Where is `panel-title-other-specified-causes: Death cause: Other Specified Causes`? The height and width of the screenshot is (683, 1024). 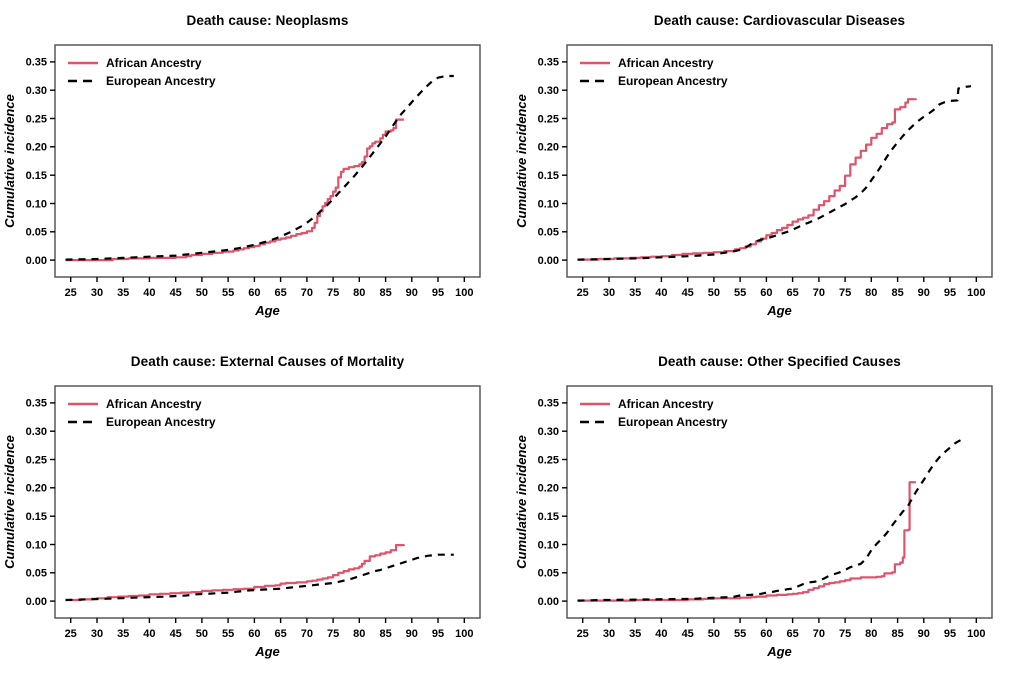 panel-title-other-specified-causes: Death cause: Other Specified Causes is located at coordinates (779, 361).